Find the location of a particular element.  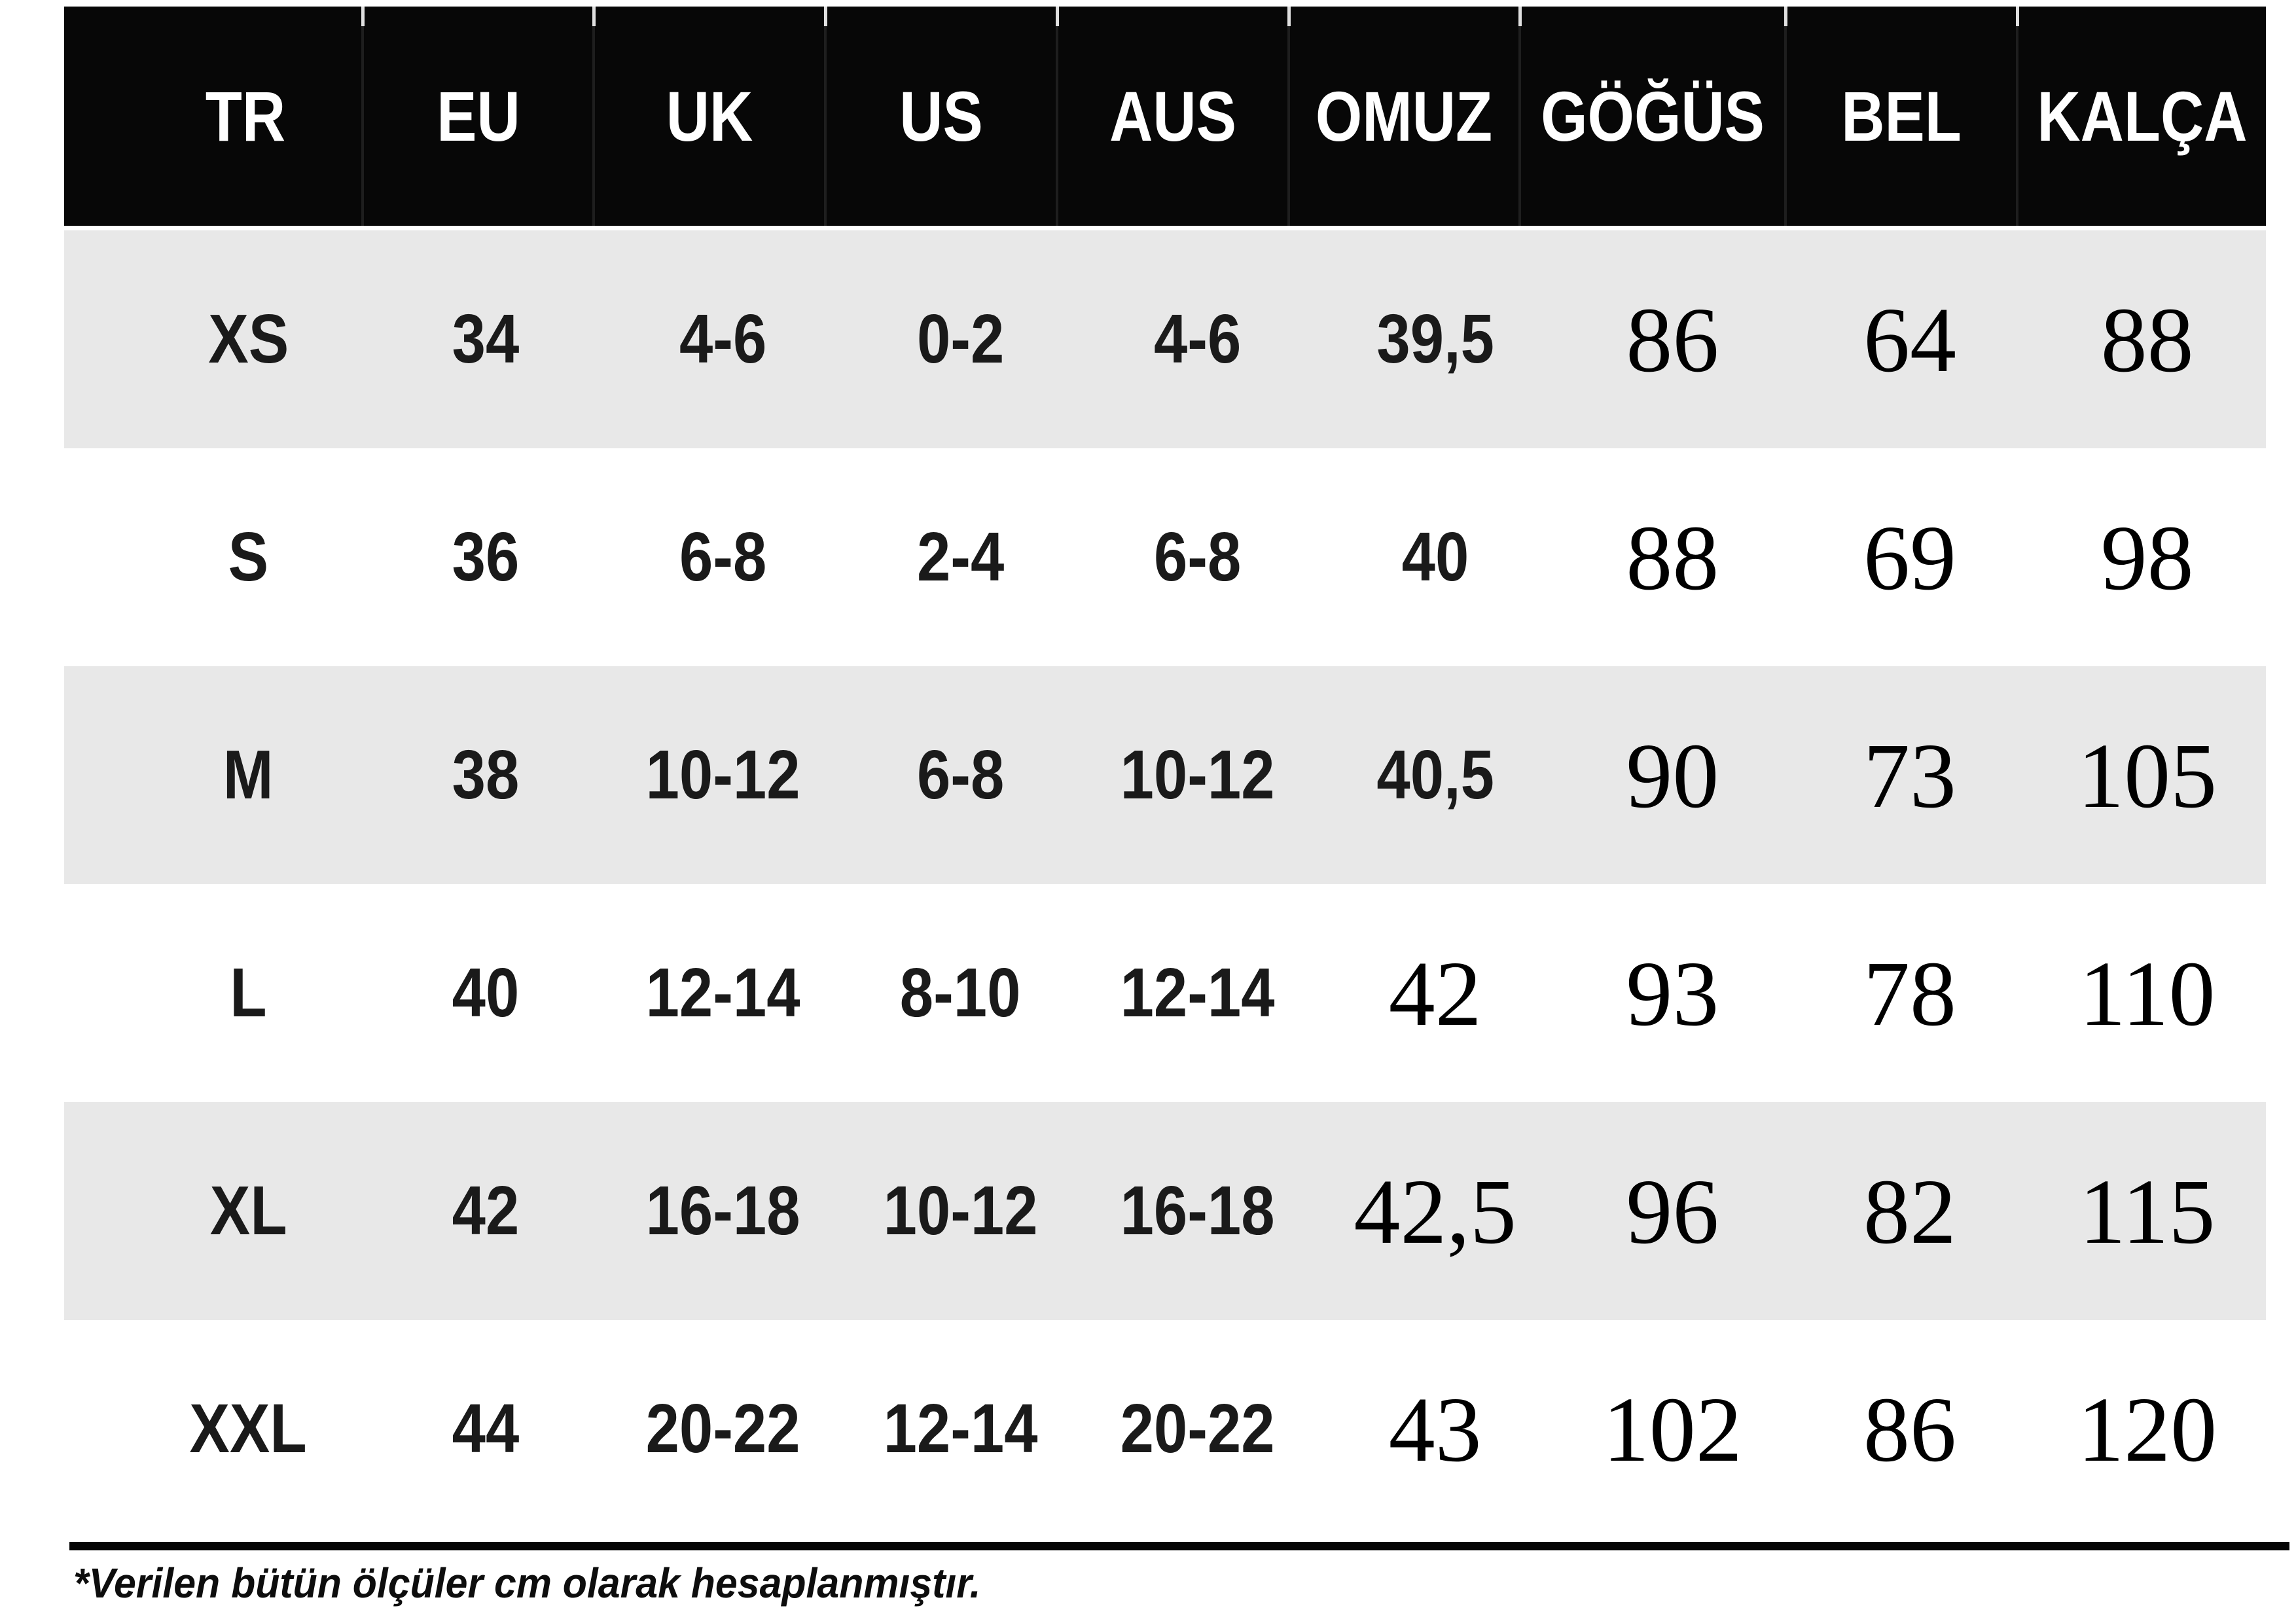

cell-value: 120 is located at coordinates (2147, 1429).